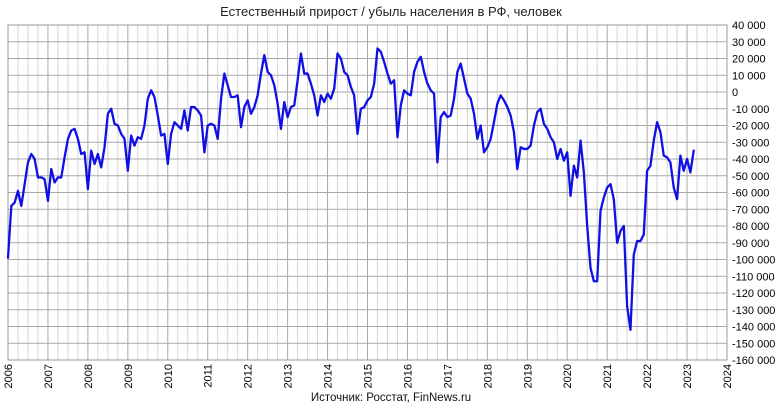 The height and width of the screenshot is (410, 780). I want to click on y-tick-label: 0, so click(735, 93).